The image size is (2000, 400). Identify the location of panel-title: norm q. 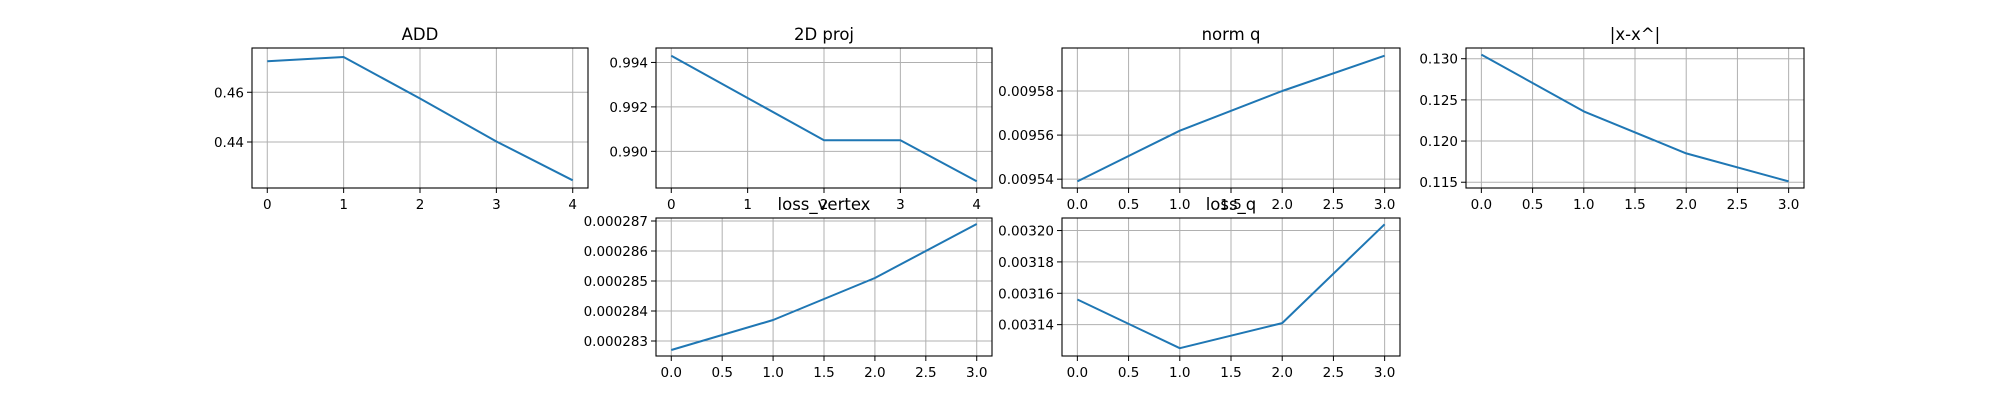
(1231, 34).